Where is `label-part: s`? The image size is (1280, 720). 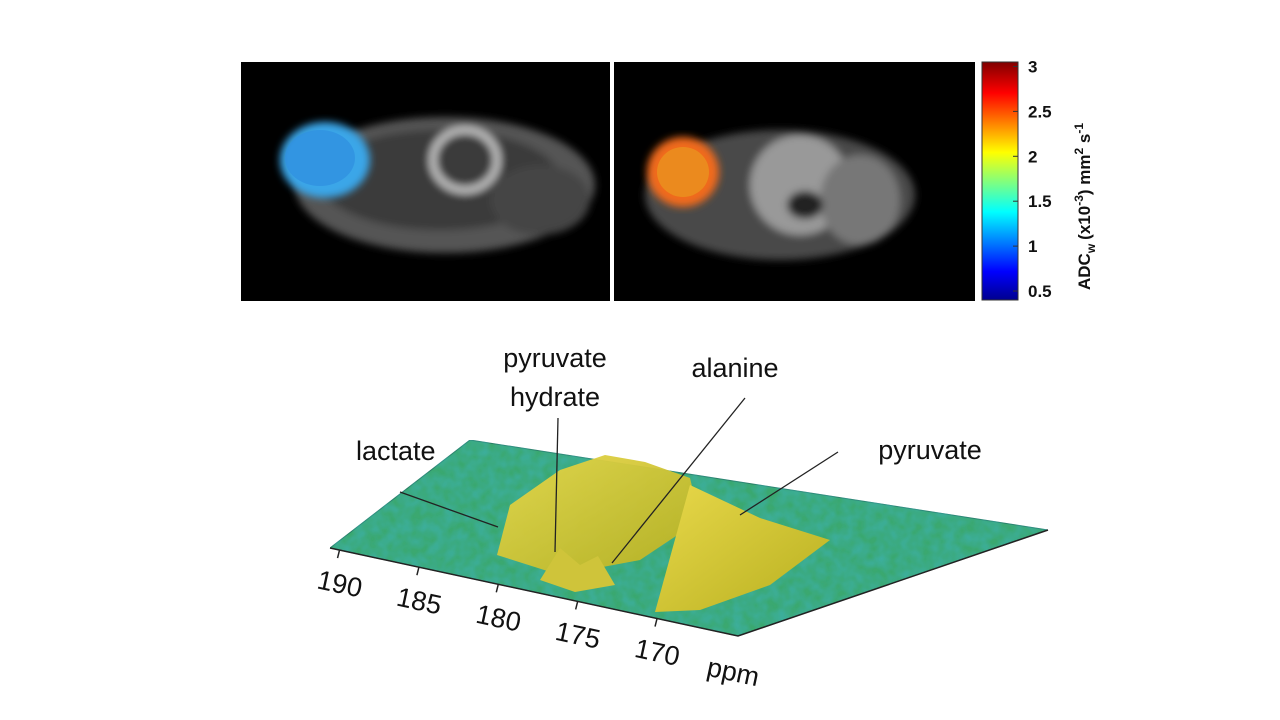 label-part: s is located at coordinates (1084, 141).